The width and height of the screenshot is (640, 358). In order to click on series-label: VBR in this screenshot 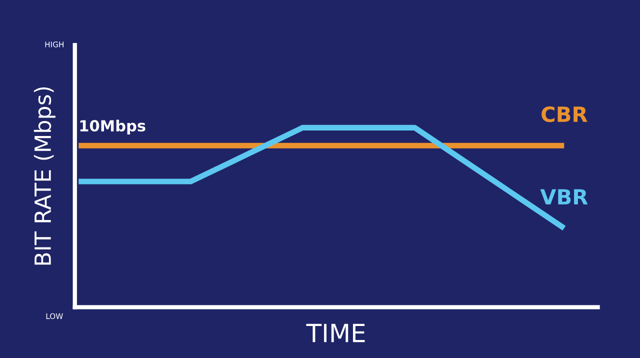, I will do `click(564, 196)`.